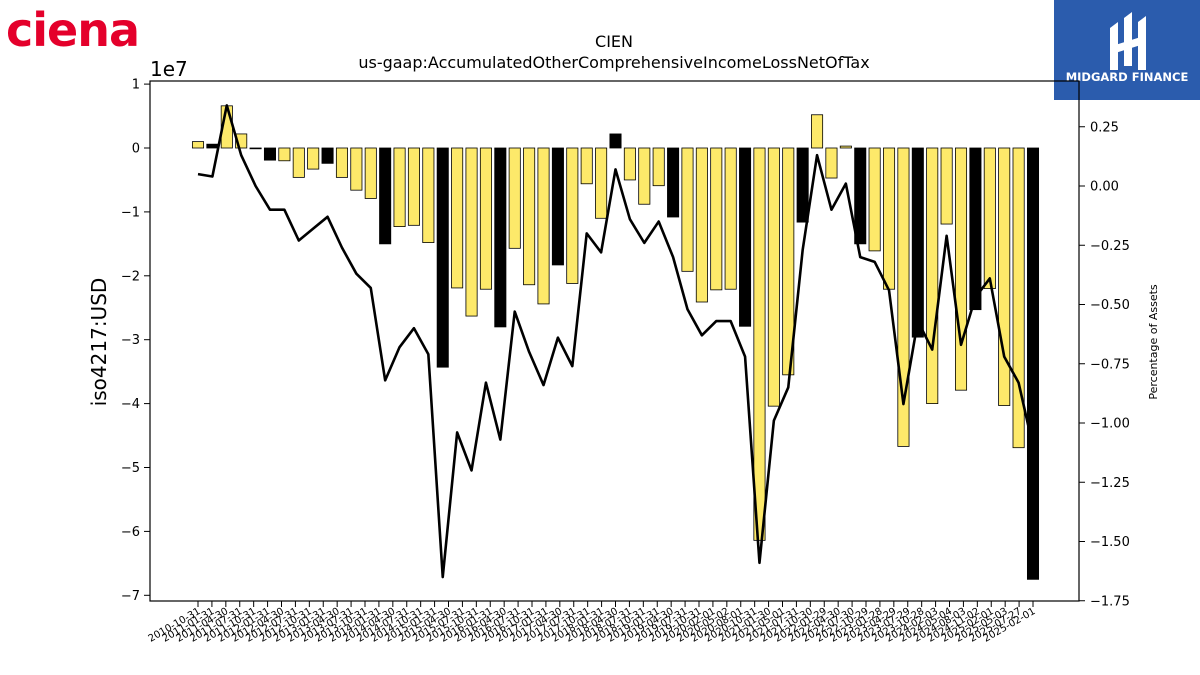 The image size is (1200, 675). I want to click on y2-tick-label: −1.25, so click(1110, 483).